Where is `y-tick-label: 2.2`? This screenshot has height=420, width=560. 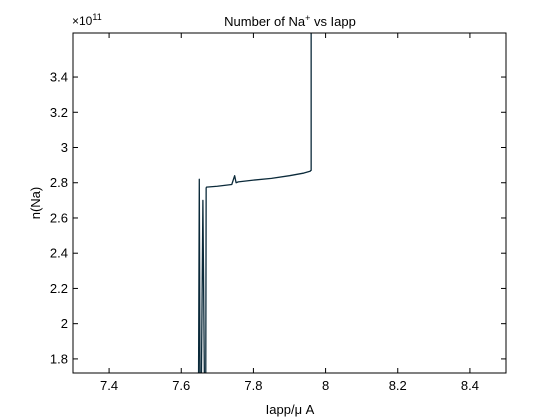 y-tick-label: 2.2 is located at coordinates (59, 288).